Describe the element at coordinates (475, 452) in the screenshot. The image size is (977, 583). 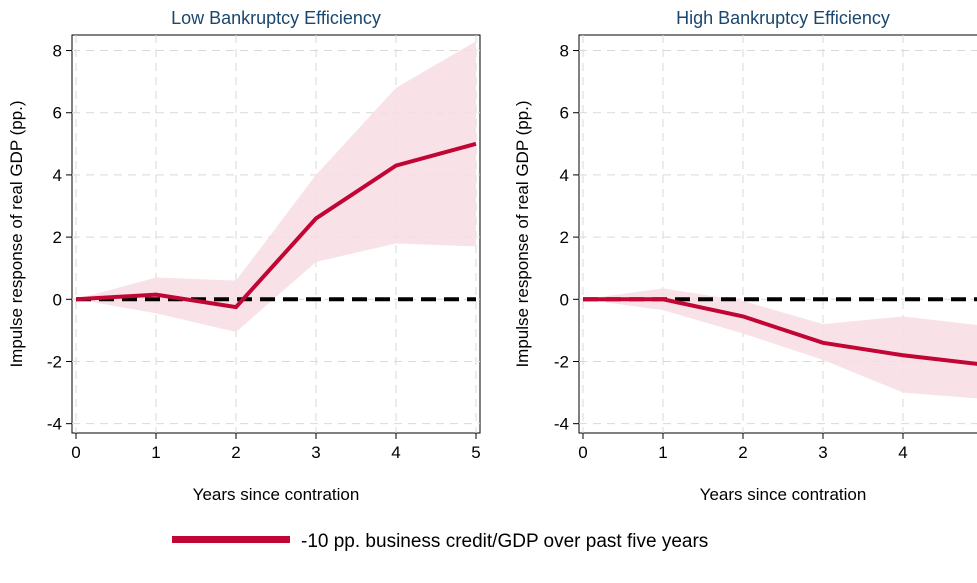
I see `x-tick-label: 5` at that location.